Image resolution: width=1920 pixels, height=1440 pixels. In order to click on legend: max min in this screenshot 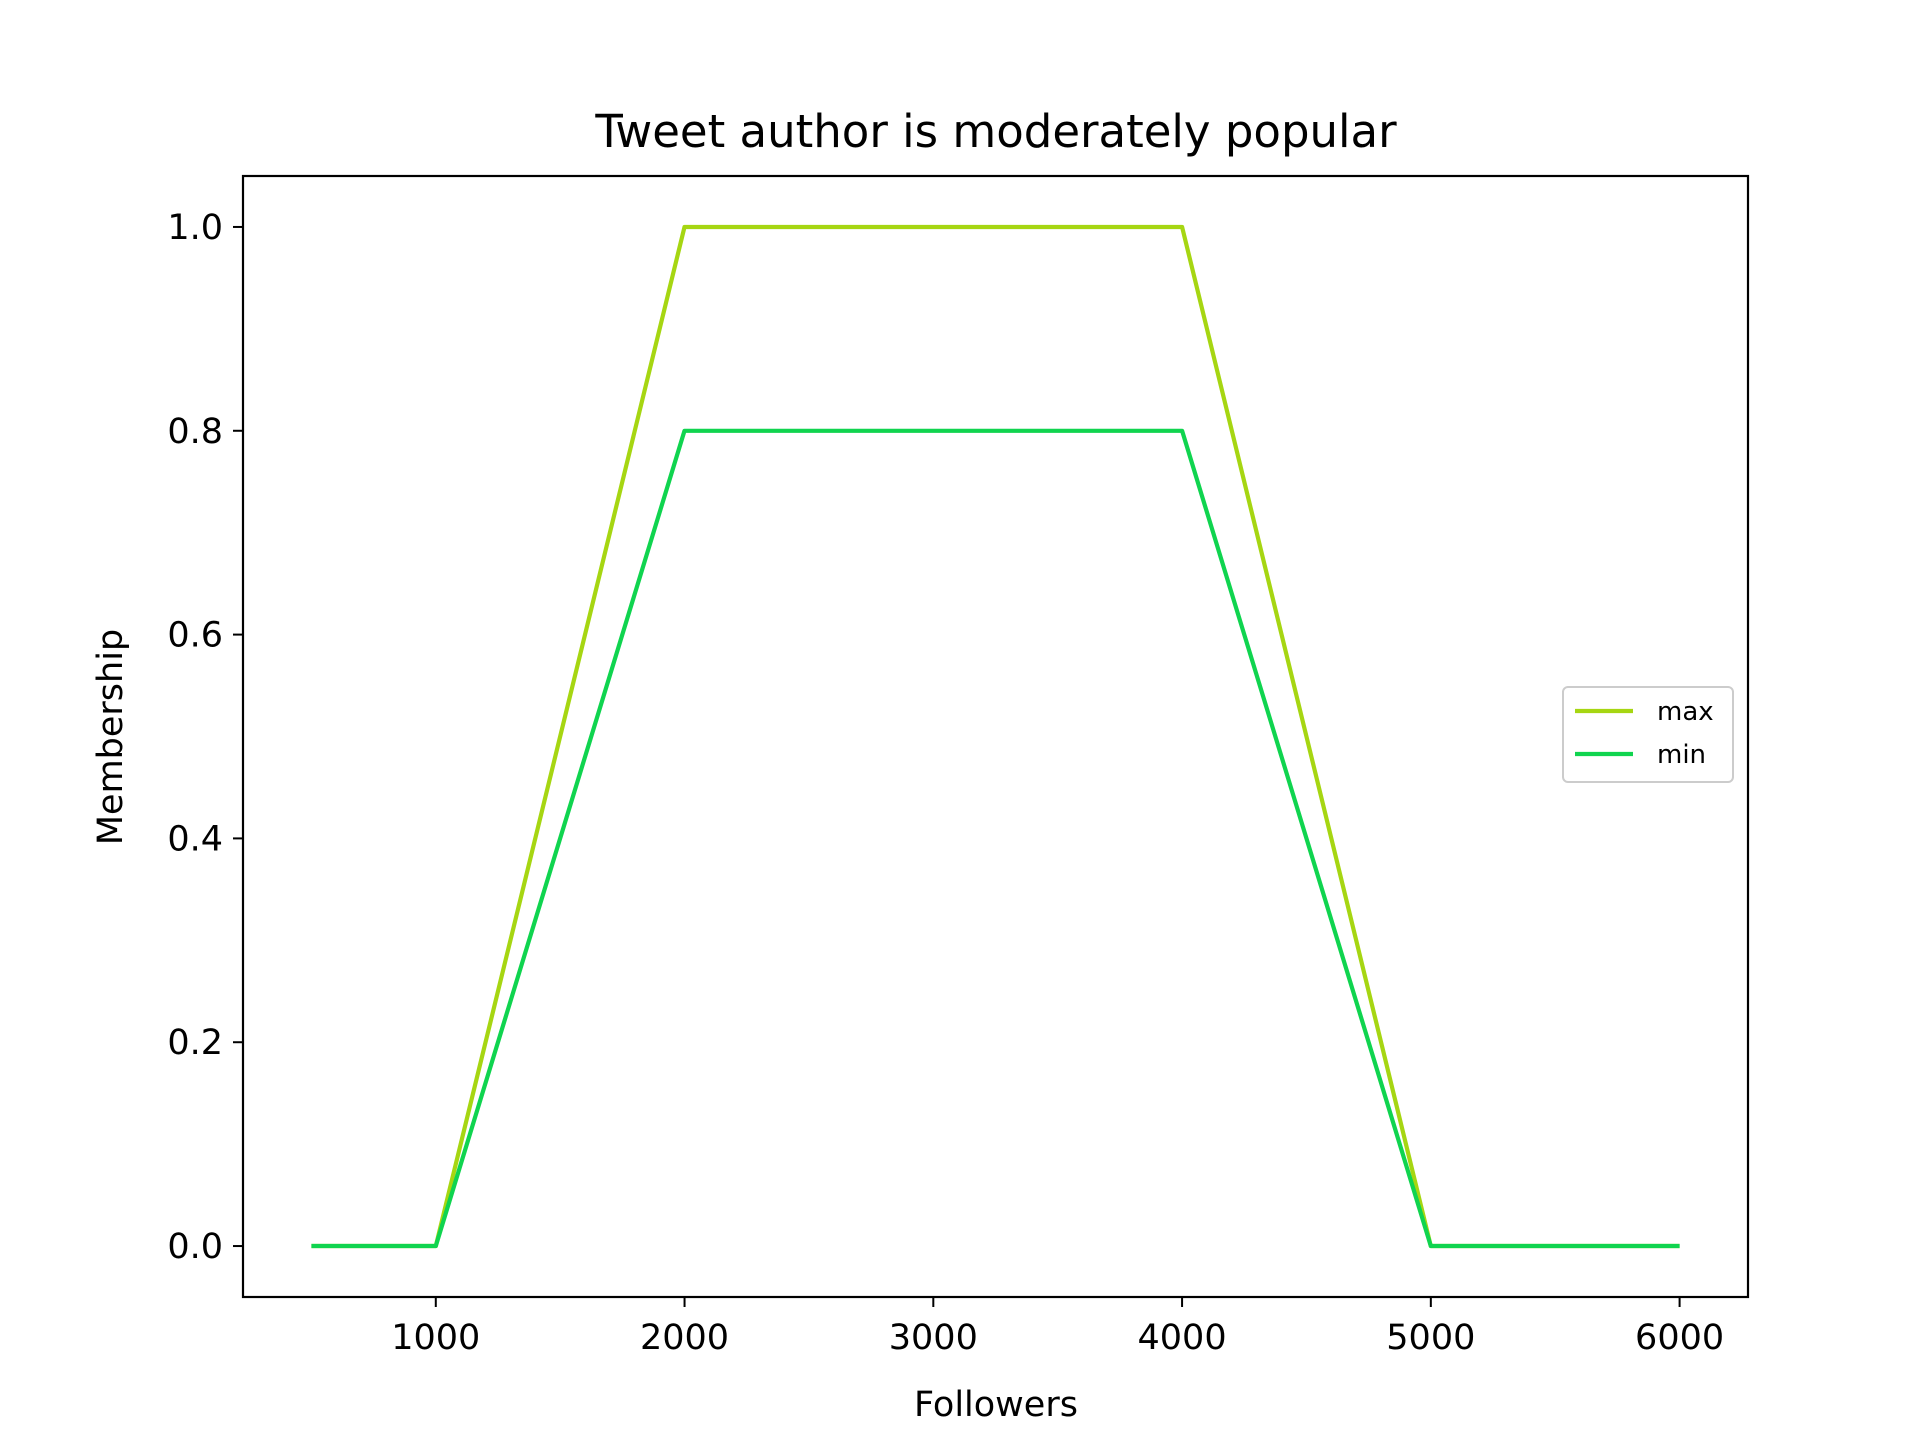, I will do `click(1648, 734)`.